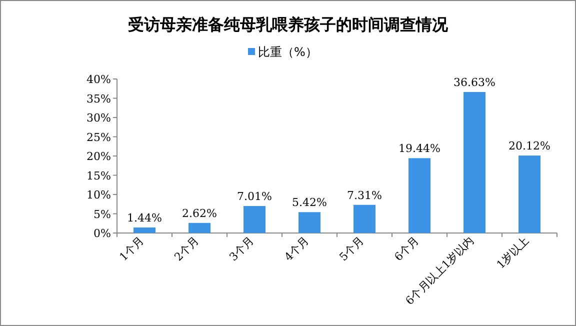  Describe the element at coordinates (351, 249) in the screenshot. I see `x-tick-label: 5个月` at that location.